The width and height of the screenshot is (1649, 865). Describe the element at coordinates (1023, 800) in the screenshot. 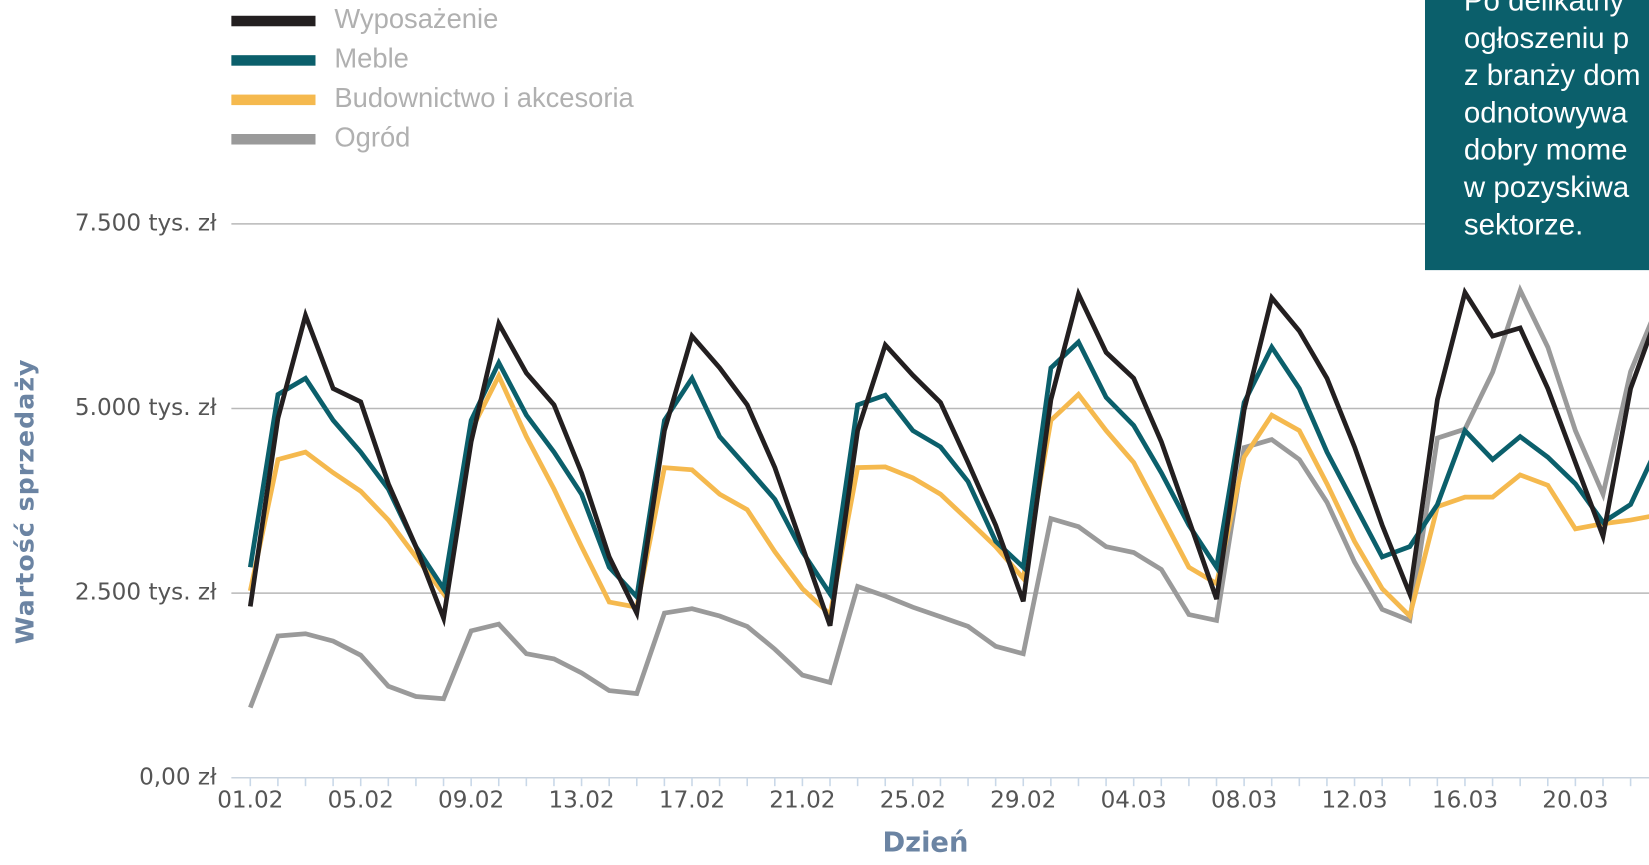

I see `x-tick-label: 29.02` at that location.